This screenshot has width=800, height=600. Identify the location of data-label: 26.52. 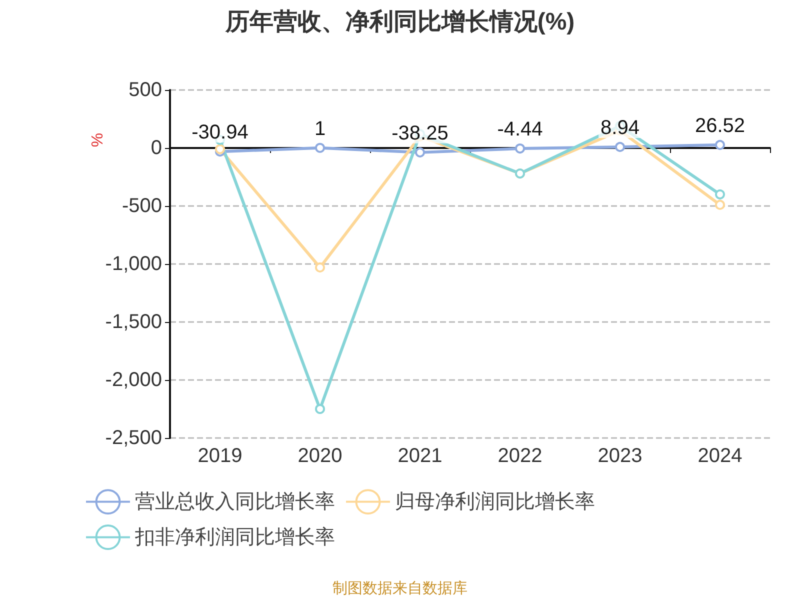
(720, 125).